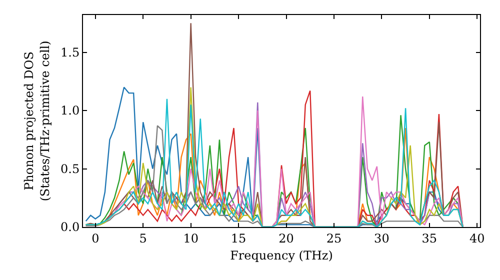 This screenshot has width=500, height=280. I want to click on x-tick-label: 40, so click(477, 238).